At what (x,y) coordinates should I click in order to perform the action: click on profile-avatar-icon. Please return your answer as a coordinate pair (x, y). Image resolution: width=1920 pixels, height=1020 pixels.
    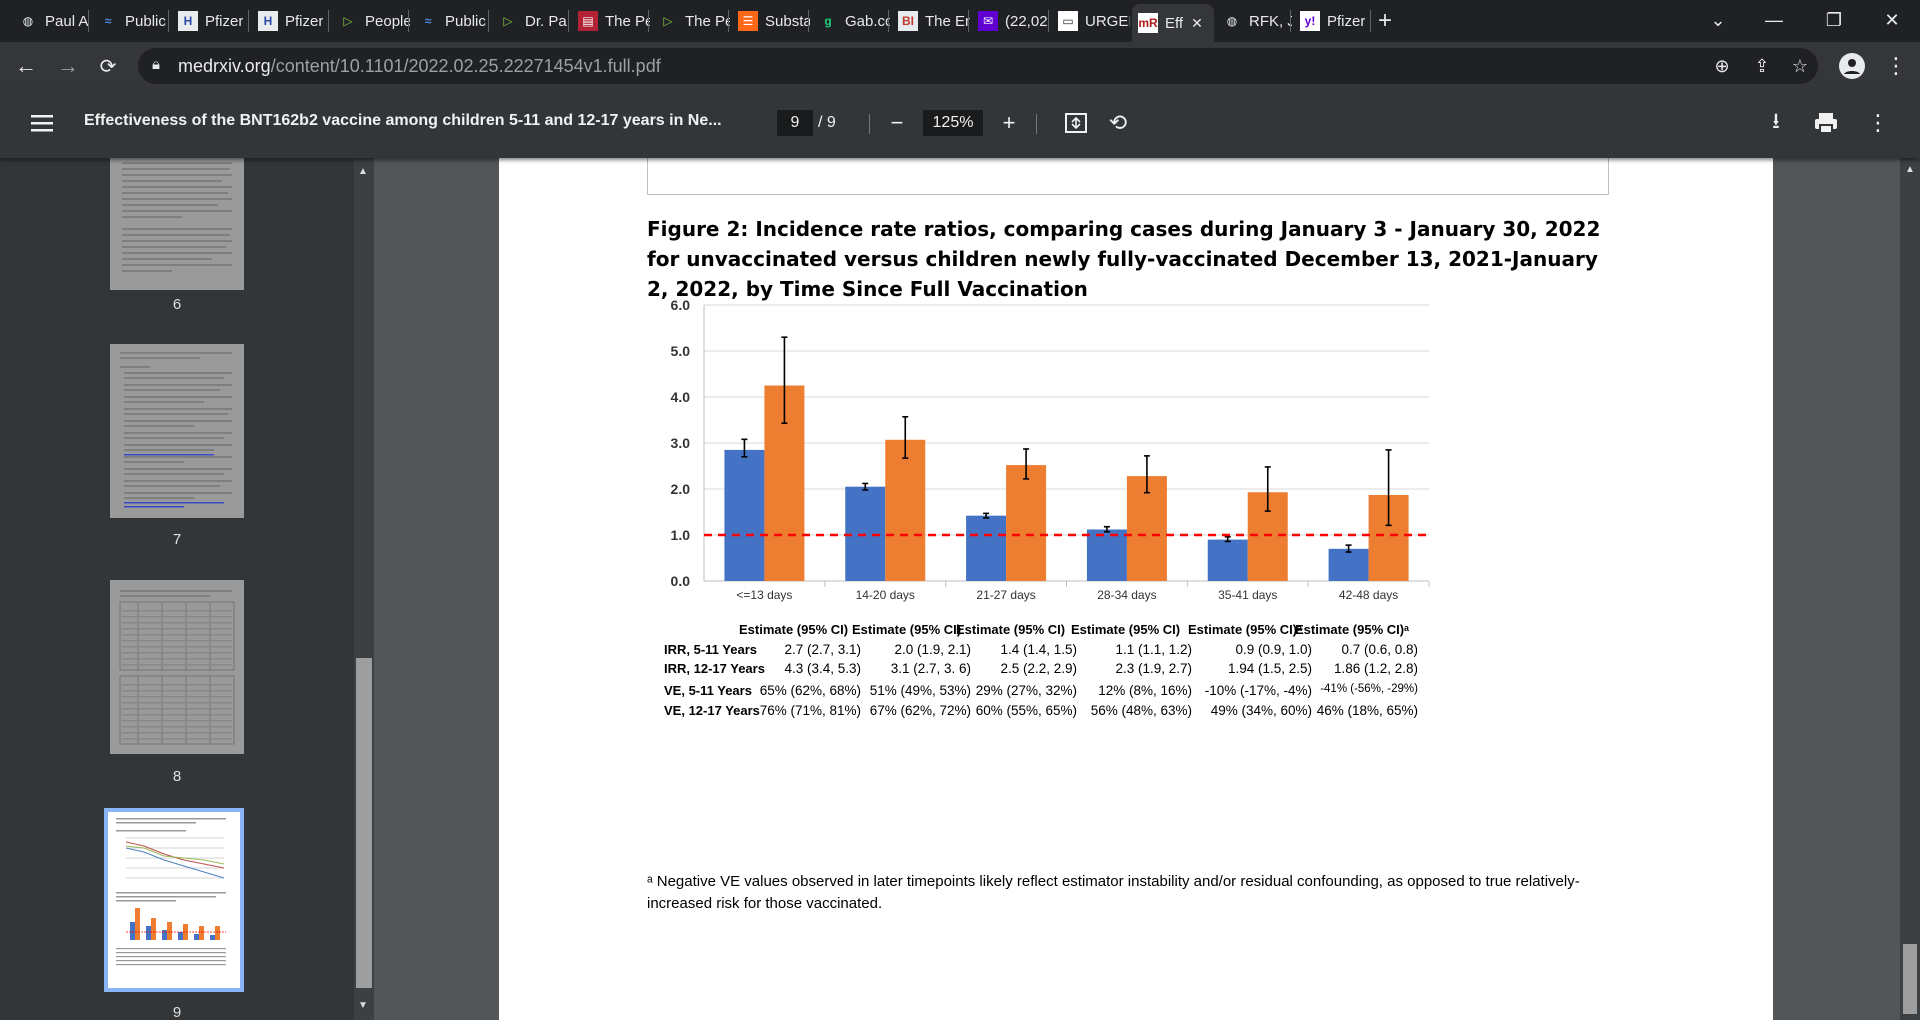
    Looking at the image, I should click on (1852, 66).